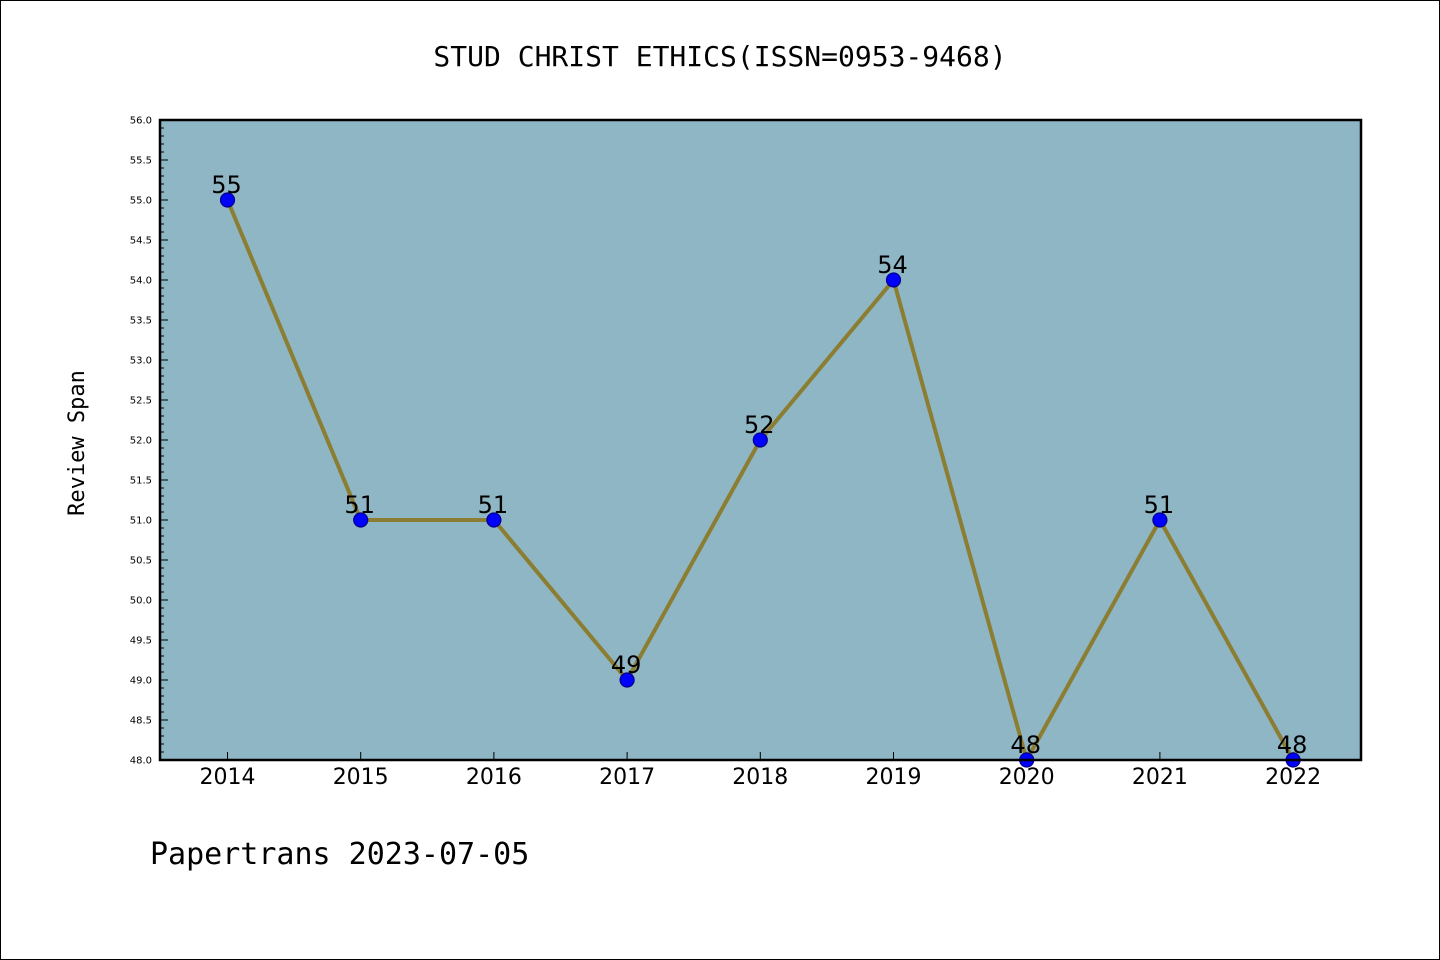 The width and height of the screenshot is (1440, 960). I want to click on y-tick-label: 56.0, so click(141, 121).